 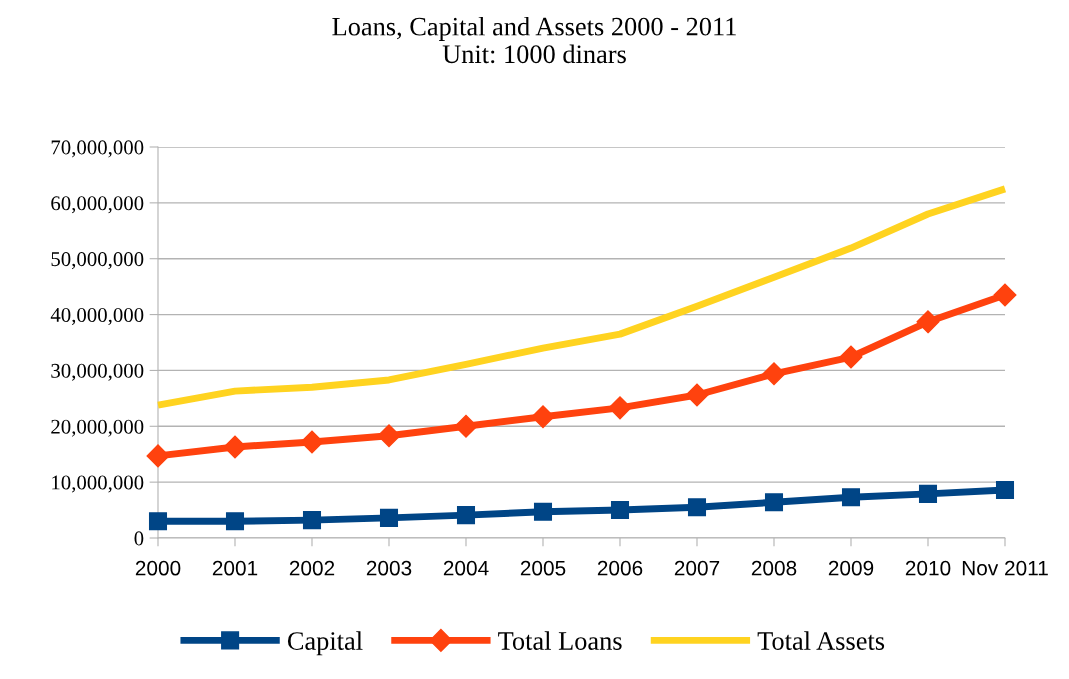 What do you see at coordinates (543, 568) in the screenshot?
I see `x-tick-label: 2005` at bounding box center [543, 568].